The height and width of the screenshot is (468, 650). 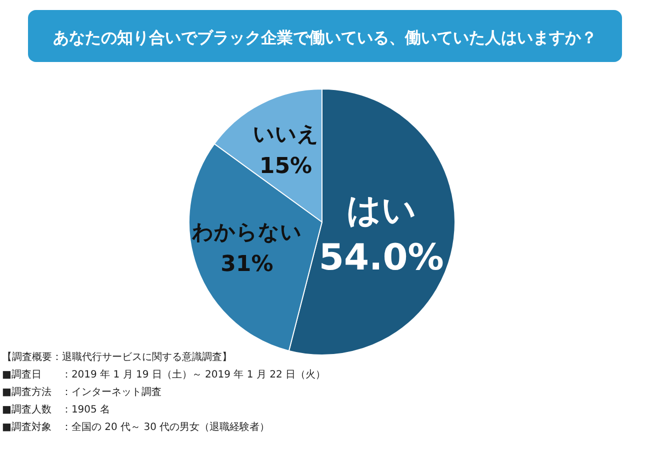 What do you see at coordinates (381, 258) in the screenshot?
I see `data-label: 54.0%` at bounding box center [381, 258].